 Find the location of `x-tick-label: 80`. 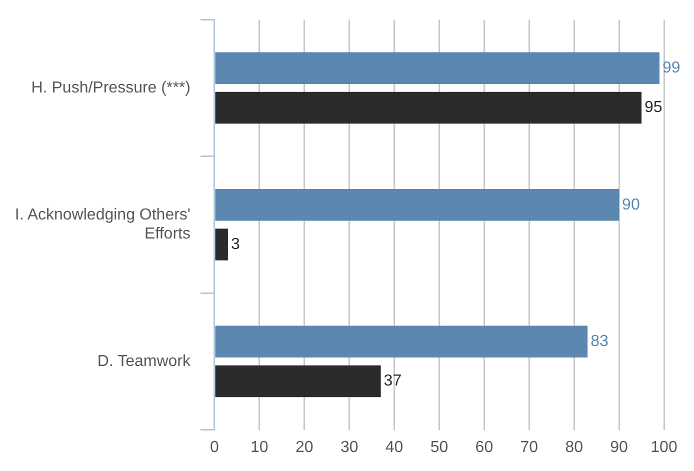

x-tick-label: 80 is located at coordinates (574, 447).